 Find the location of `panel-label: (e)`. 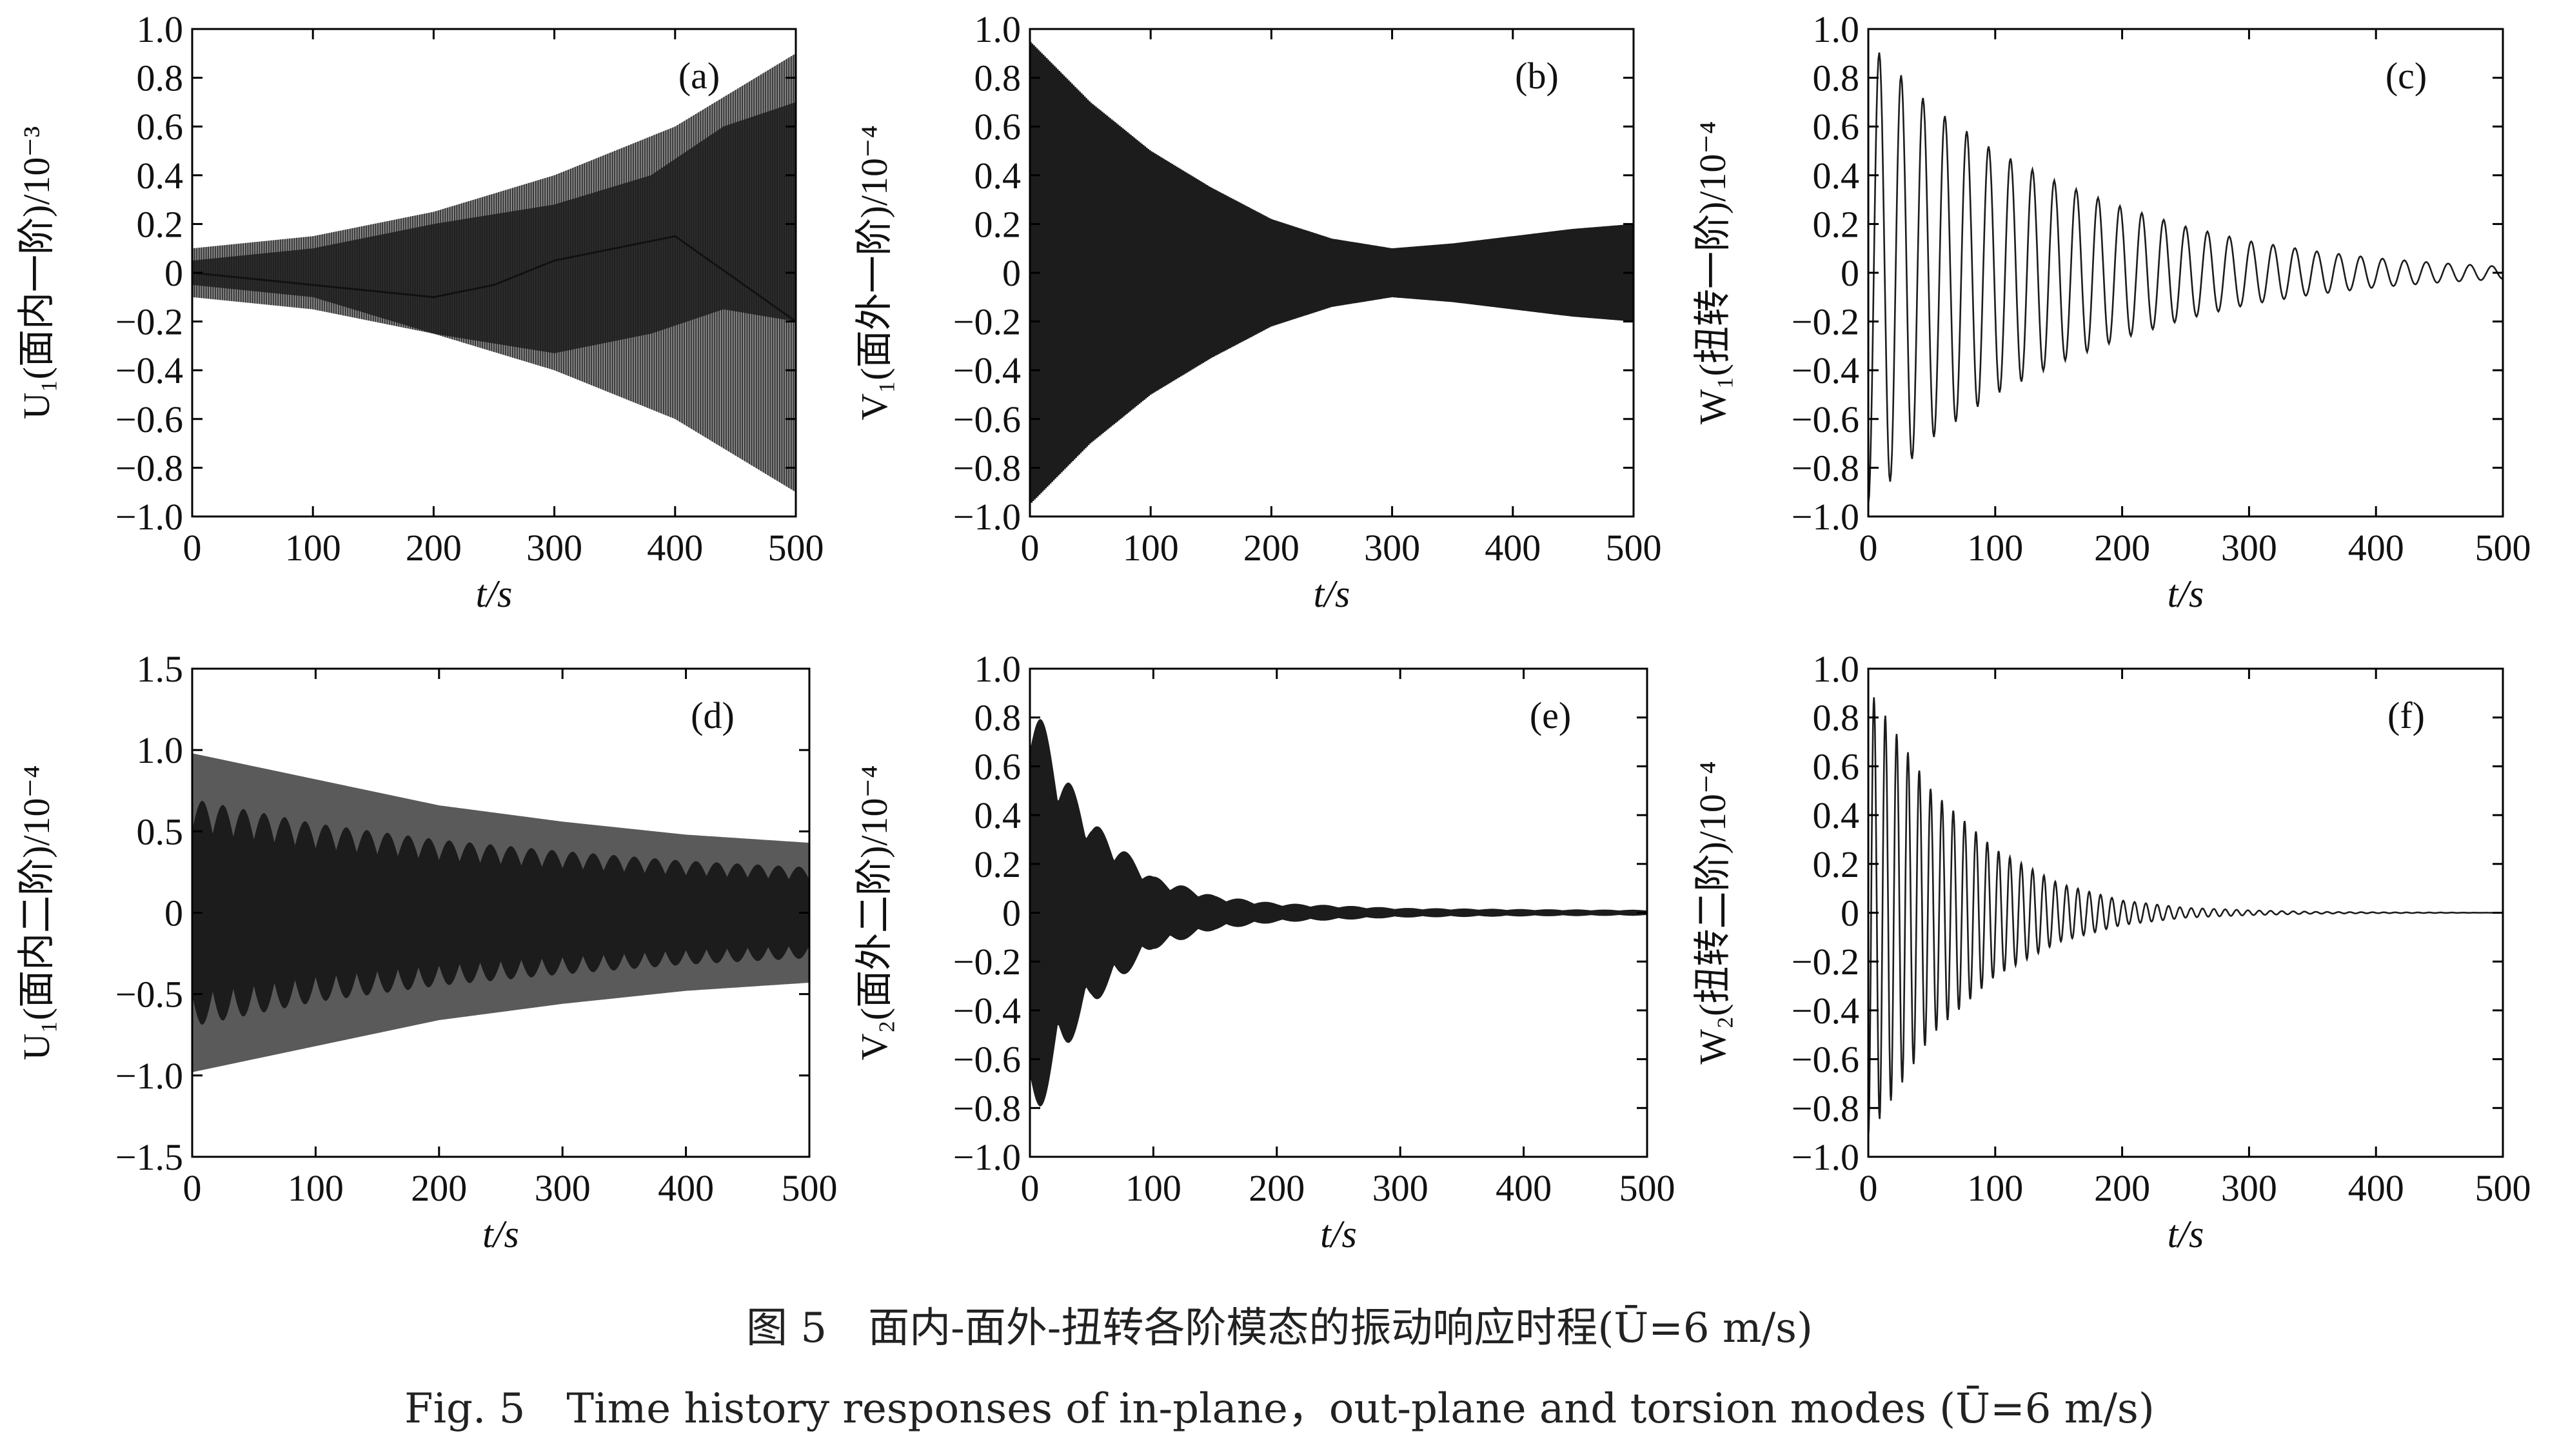

panel-label: (e) is located at coordinates (1550, 715).